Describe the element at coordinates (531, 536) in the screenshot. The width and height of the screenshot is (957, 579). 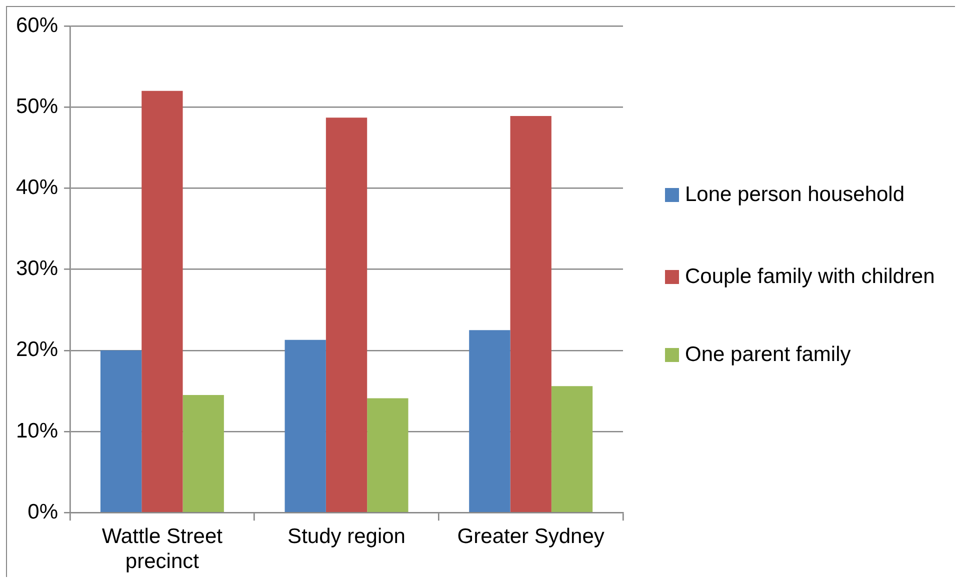
I see `x-tick-label: Greater Sydney` at that location.